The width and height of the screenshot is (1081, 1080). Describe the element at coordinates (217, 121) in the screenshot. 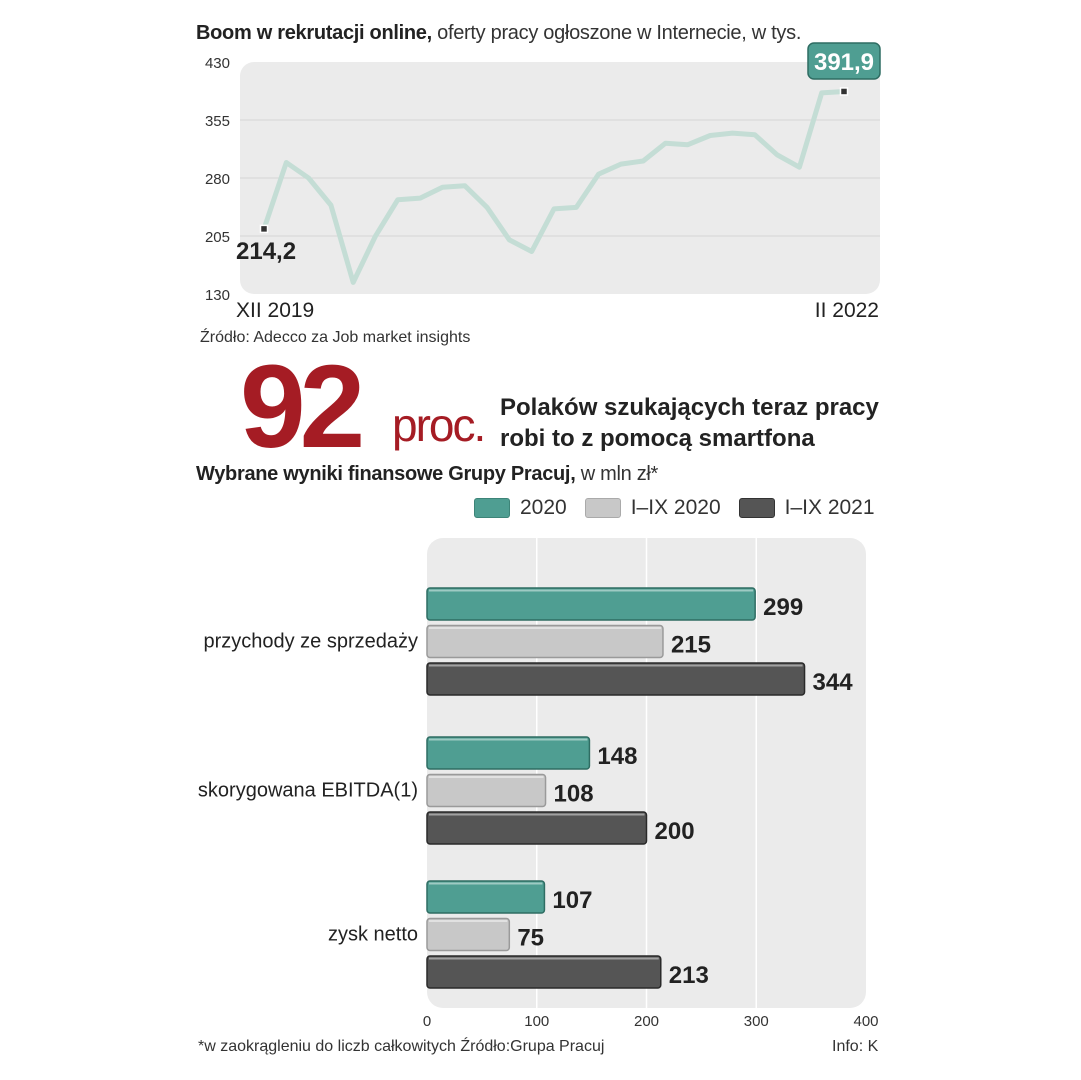

I see `line-y-tick-label: 355` at that location.